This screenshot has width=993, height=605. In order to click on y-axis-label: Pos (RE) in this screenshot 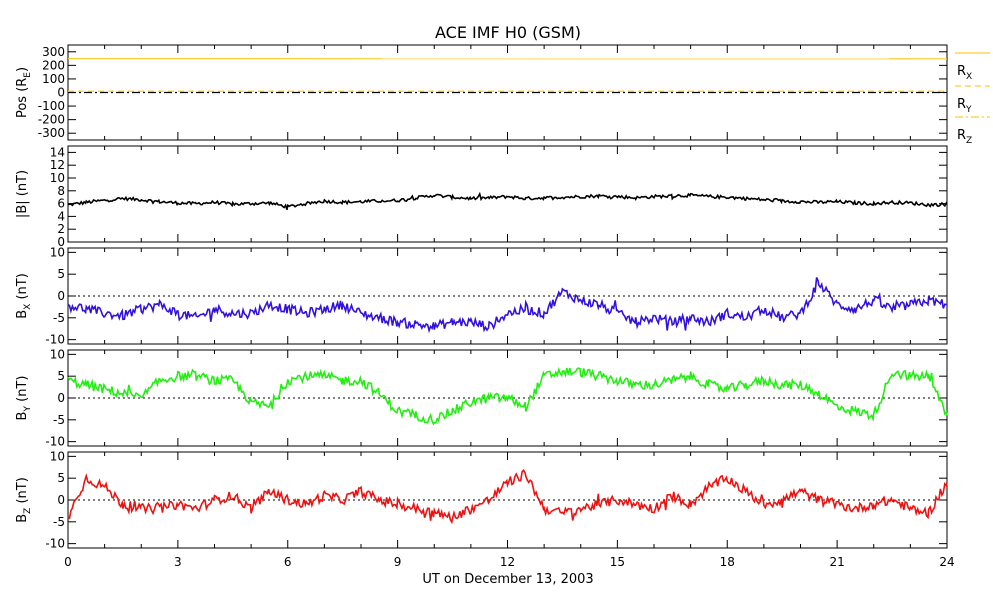, I will do `click(24, 92)`.